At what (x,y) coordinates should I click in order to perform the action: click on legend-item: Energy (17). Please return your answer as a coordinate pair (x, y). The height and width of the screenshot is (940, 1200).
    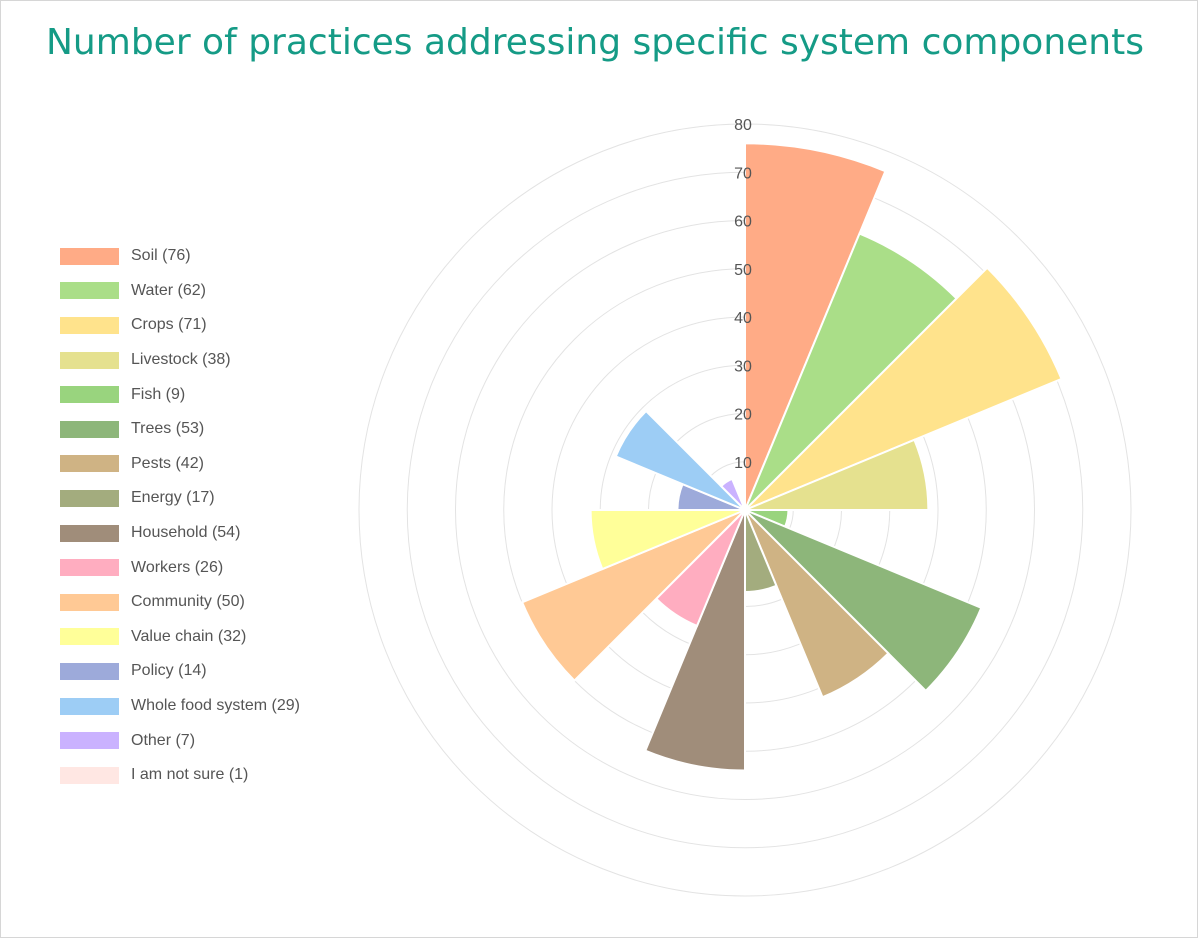
    Looking at the image, I should click on (210, 498).